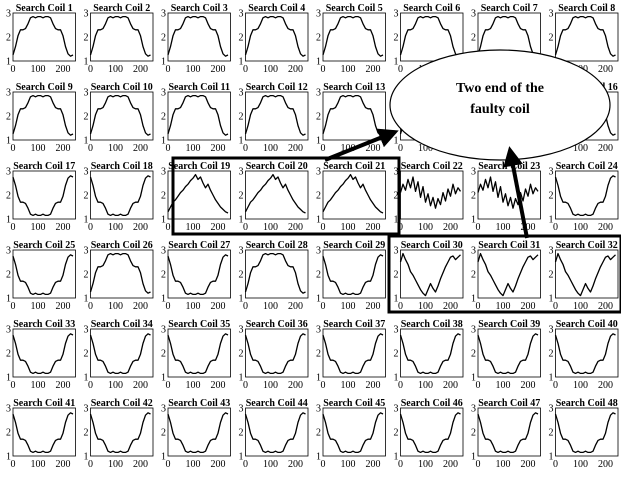 The height and width of the screenshot is (481, 621). I want to click on coil-45-xtick-100: 100, so click(348, 464).